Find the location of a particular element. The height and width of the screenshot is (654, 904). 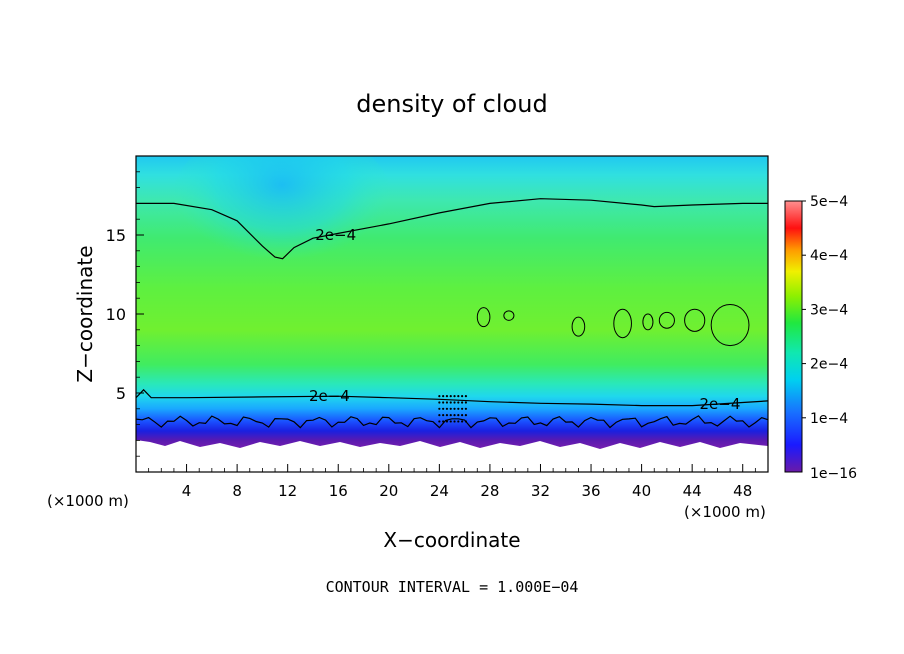

contour-line-lower is located at coordinates (452, 397).